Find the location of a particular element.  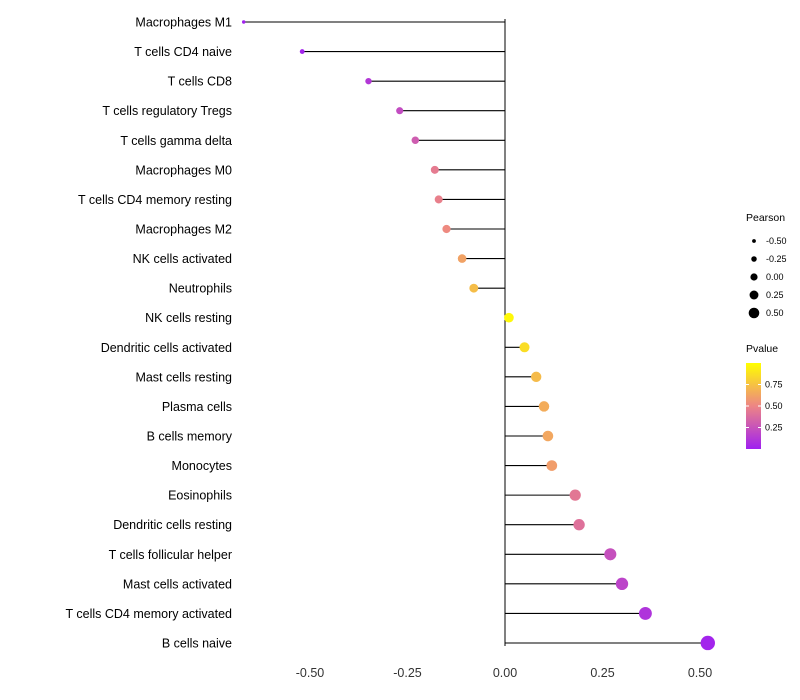

x-tick-label: -0.50 is located at coordinates (310, 673).